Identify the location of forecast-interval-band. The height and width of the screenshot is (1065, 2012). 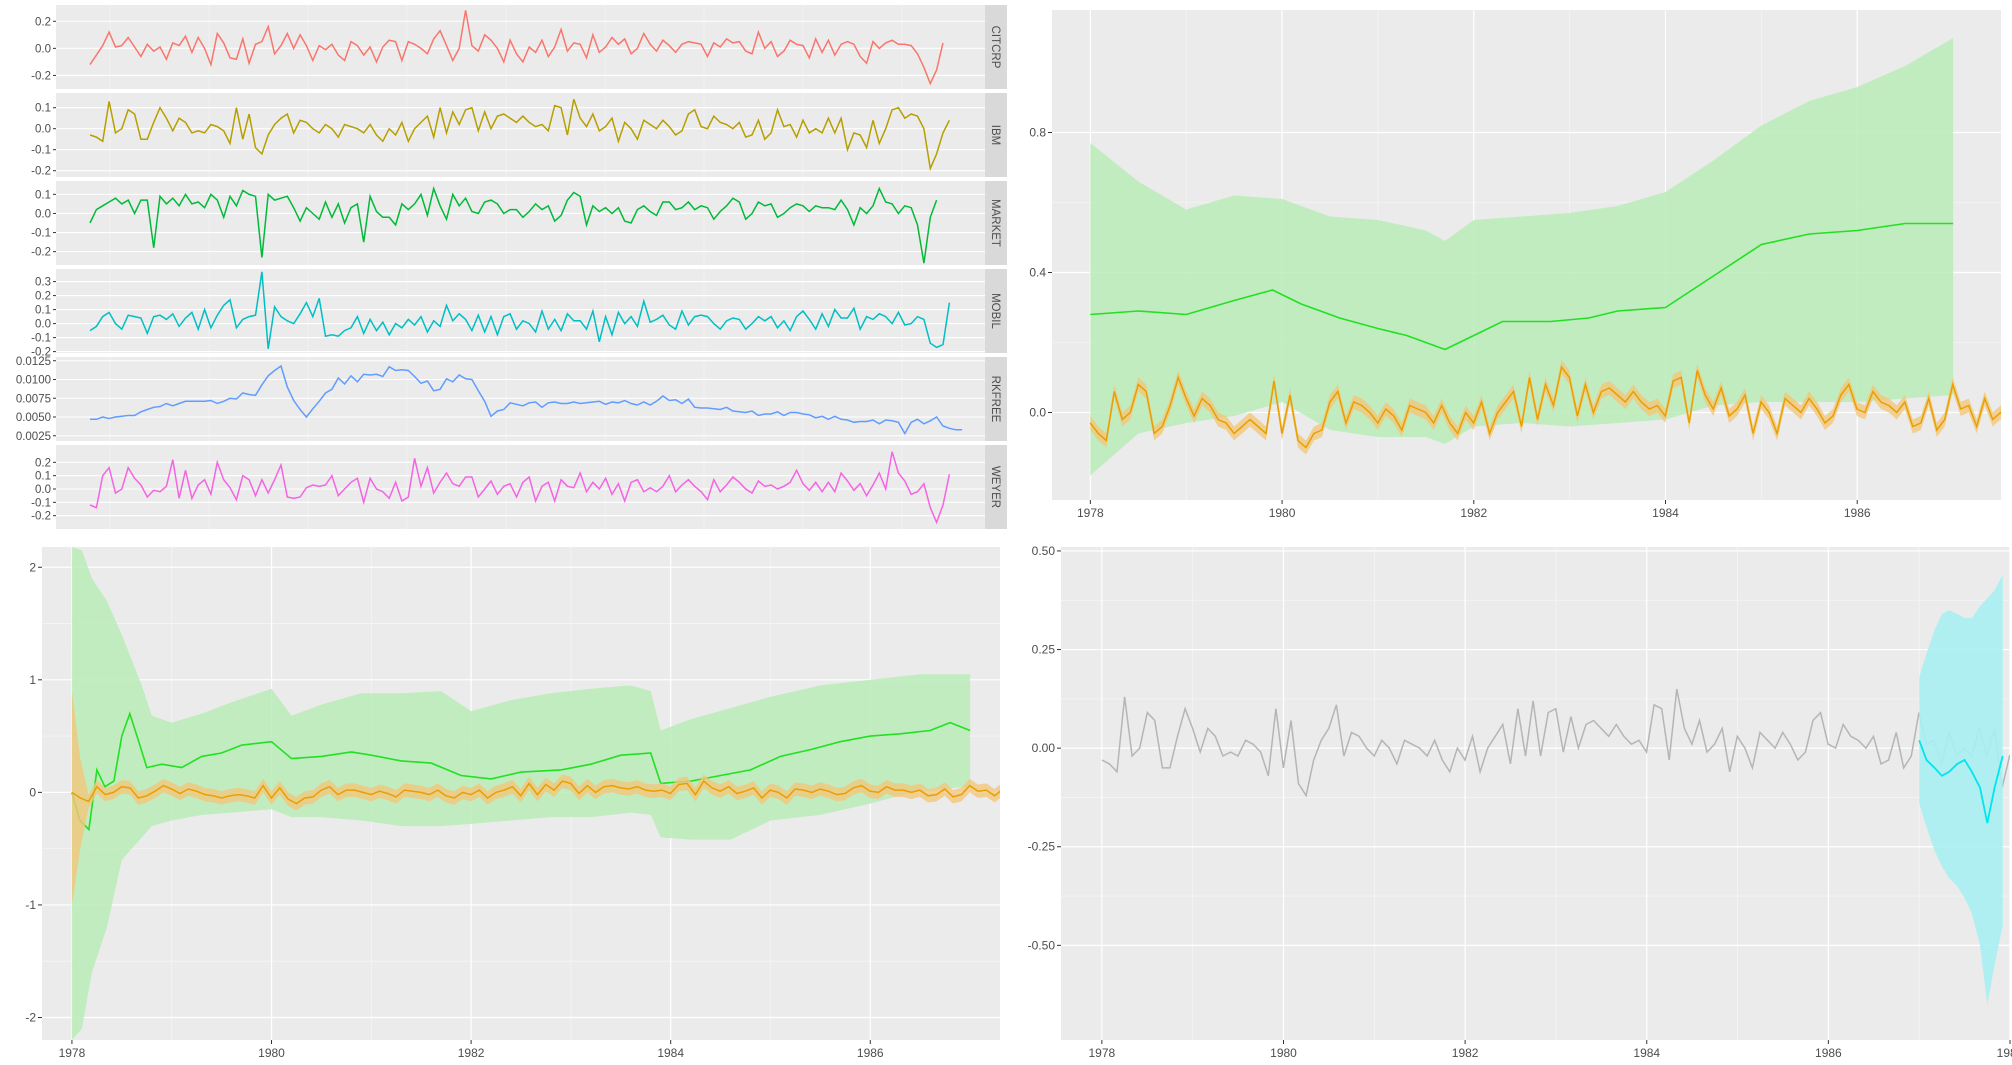
(1961, 789).